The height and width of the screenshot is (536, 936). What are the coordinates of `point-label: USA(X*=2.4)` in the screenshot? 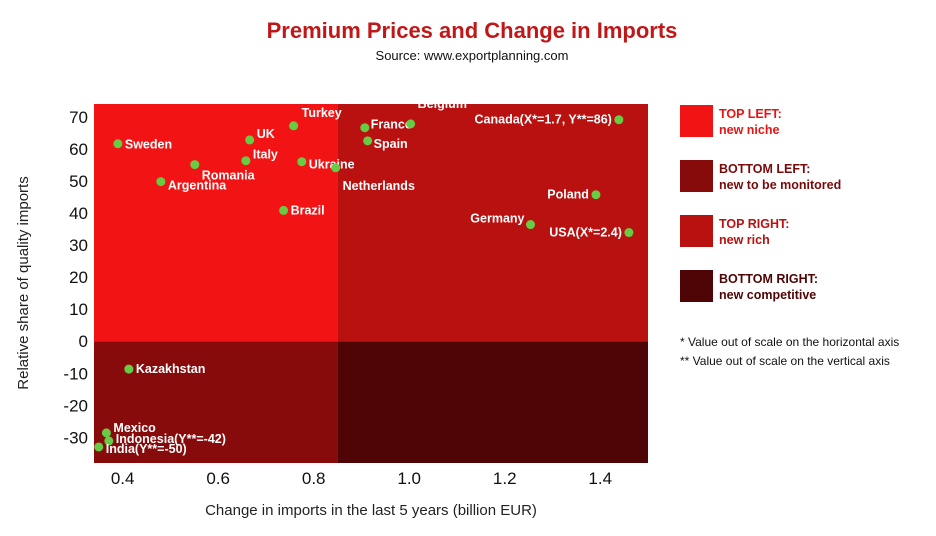 It's located at (585, 233).